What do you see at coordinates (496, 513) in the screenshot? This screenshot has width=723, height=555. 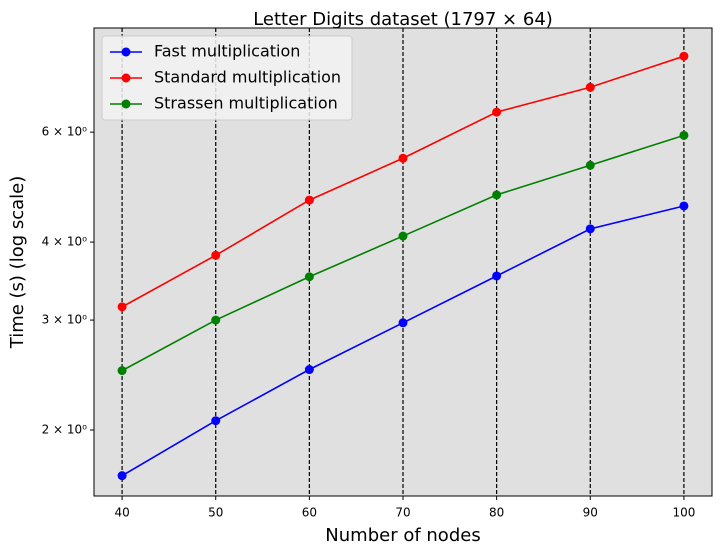 I see `x-tick-label: 80` at bounding box center [496, 513].